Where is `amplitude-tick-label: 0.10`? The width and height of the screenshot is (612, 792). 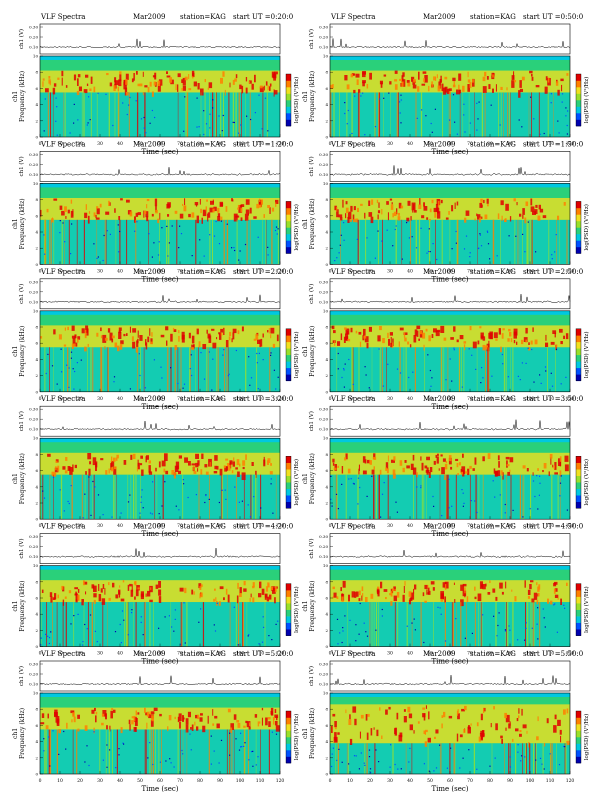 amplitude-tick-label: 0.10 is located at coordinates (33, 556).